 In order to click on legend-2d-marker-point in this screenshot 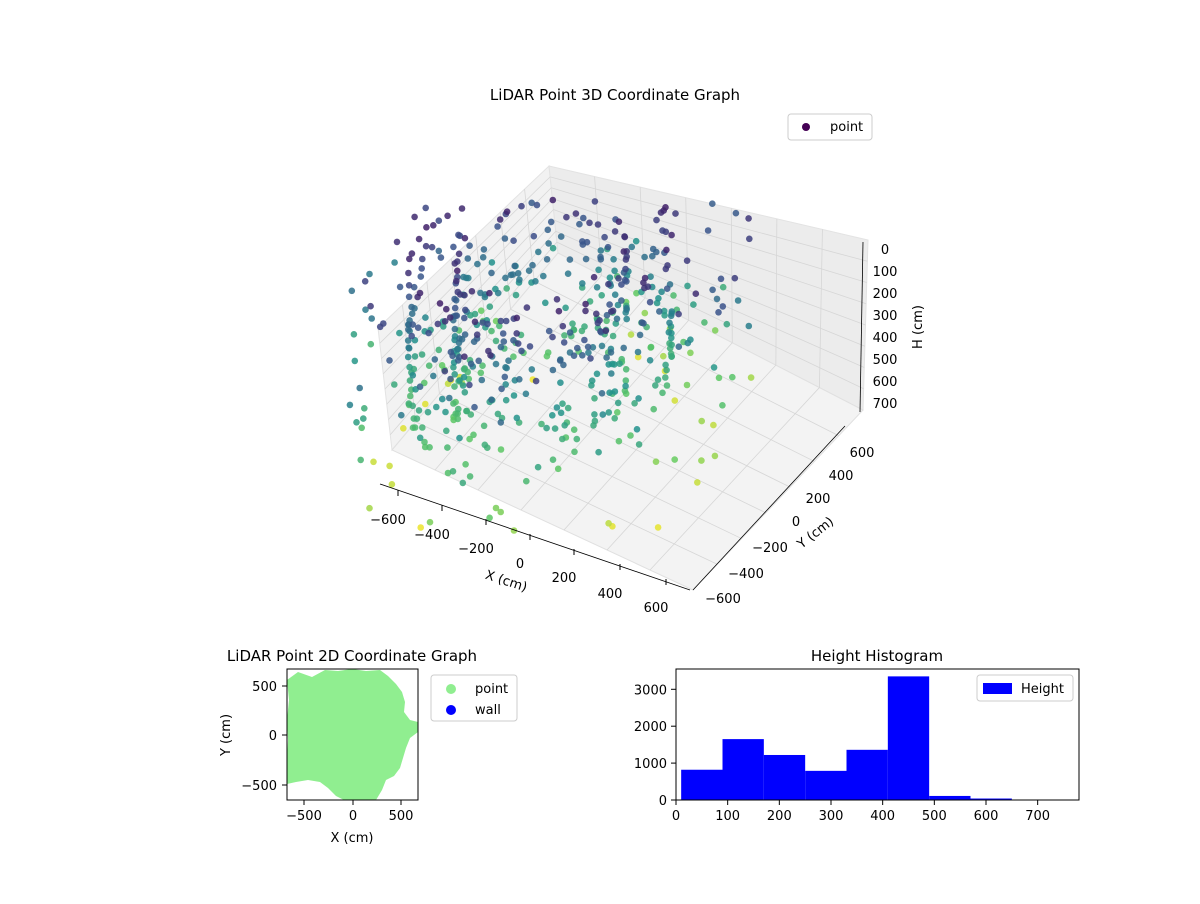, I will do `click(451, 689)`.